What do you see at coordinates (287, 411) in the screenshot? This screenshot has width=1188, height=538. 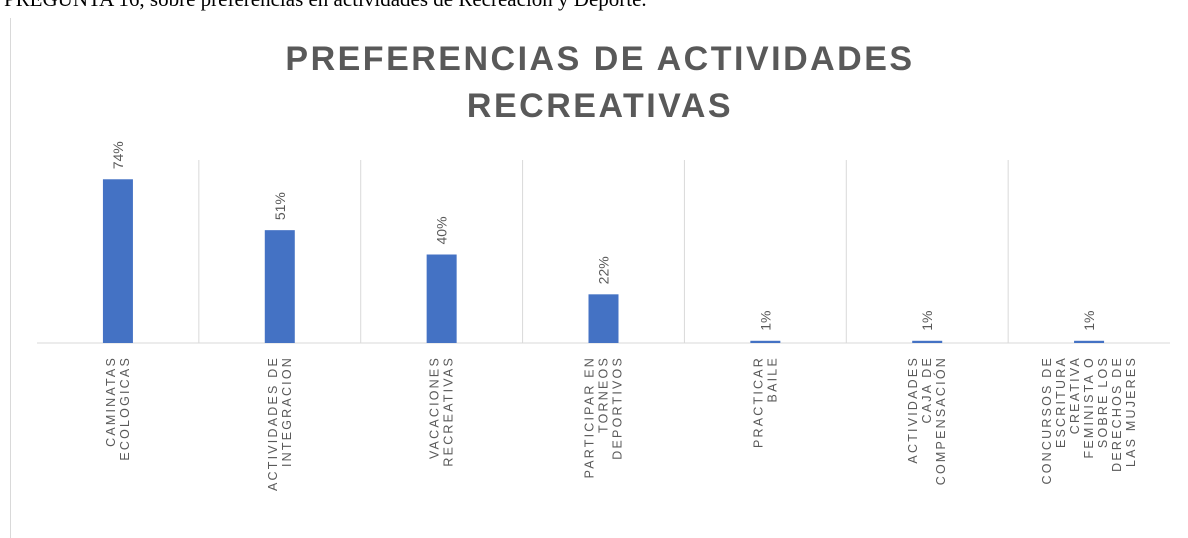 I see `x-tick-label: INTEGRACION` at bounding box center [287, 411].